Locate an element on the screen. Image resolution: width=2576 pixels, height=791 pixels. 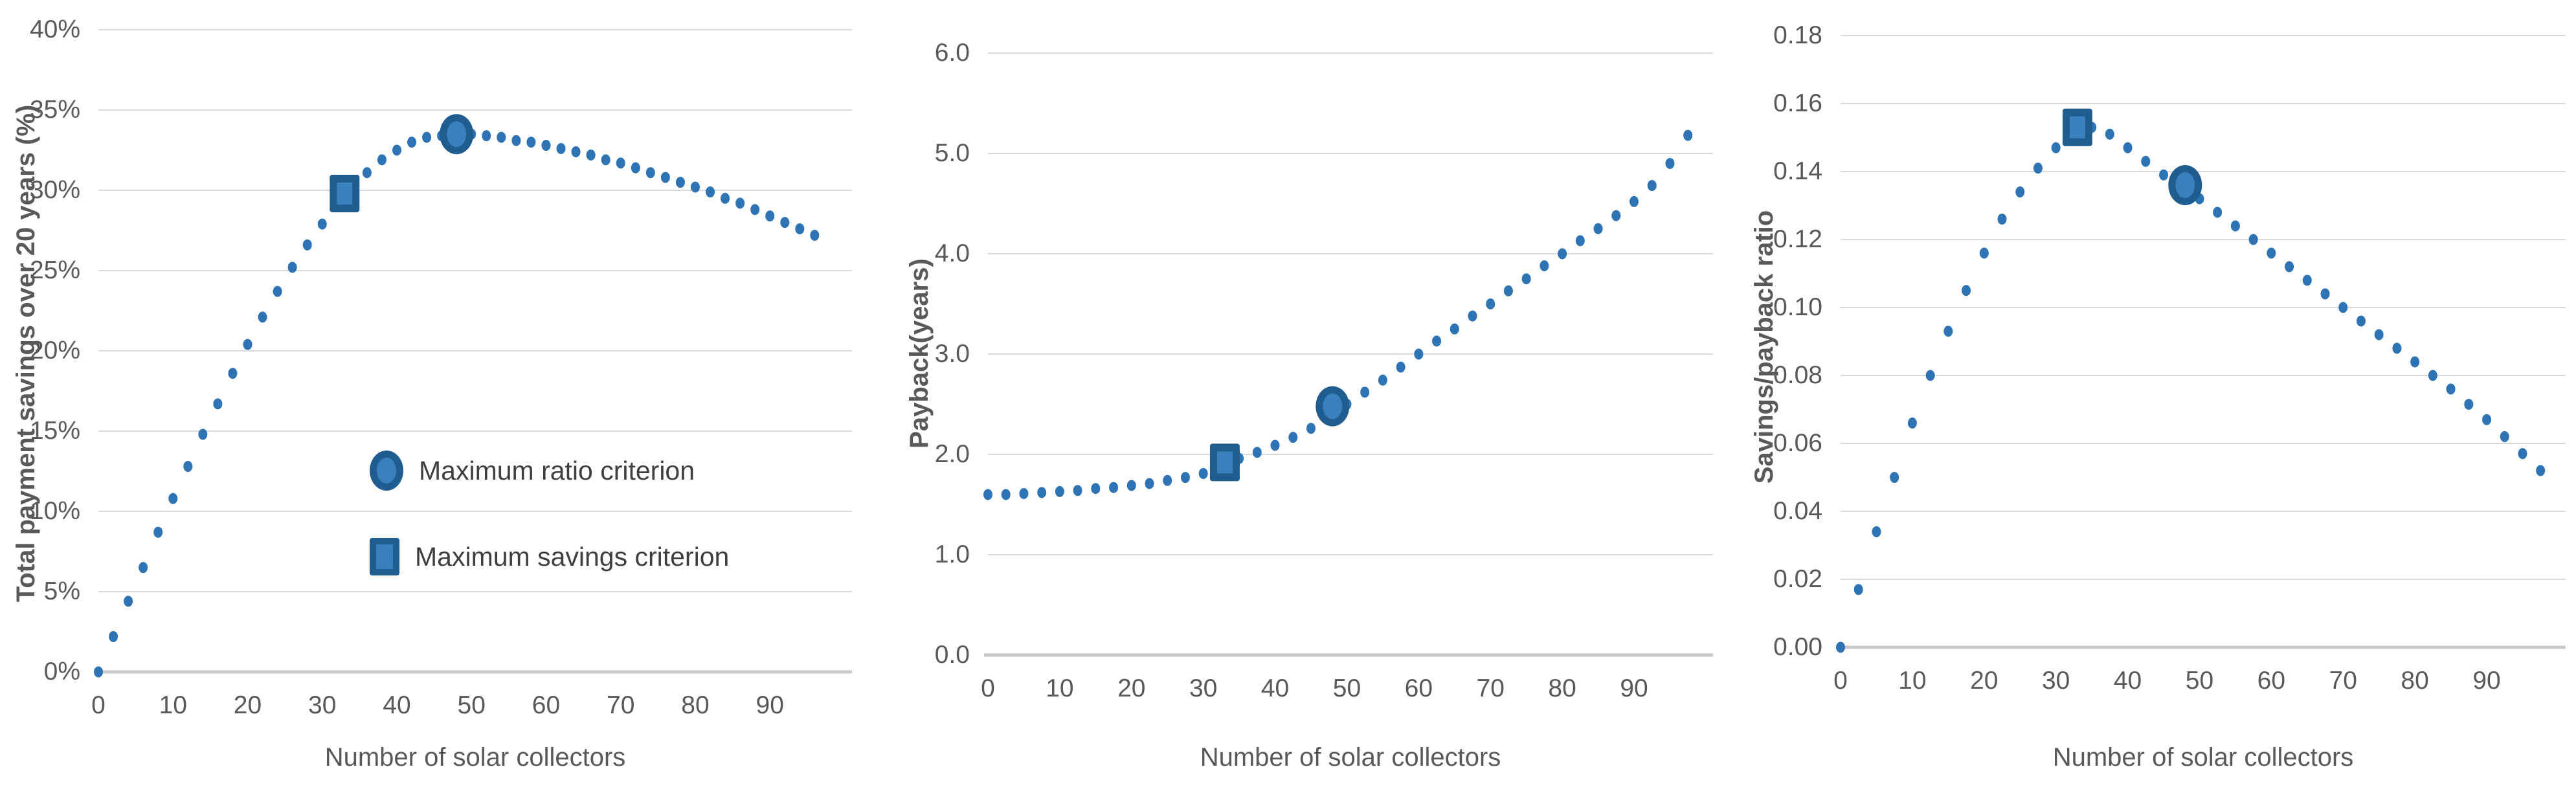
x-tick-label: 20 is located at coordinates (248, 705).